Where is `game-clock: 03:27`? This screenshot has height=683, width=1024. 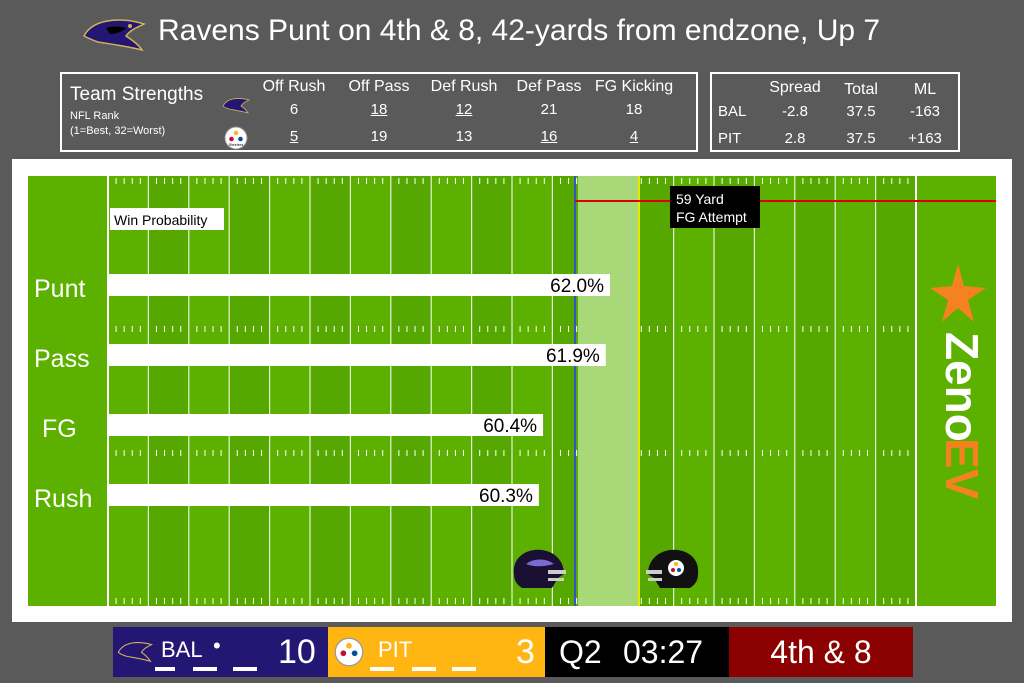
game-clock: 03:27 is located at coordinates (663, 652).